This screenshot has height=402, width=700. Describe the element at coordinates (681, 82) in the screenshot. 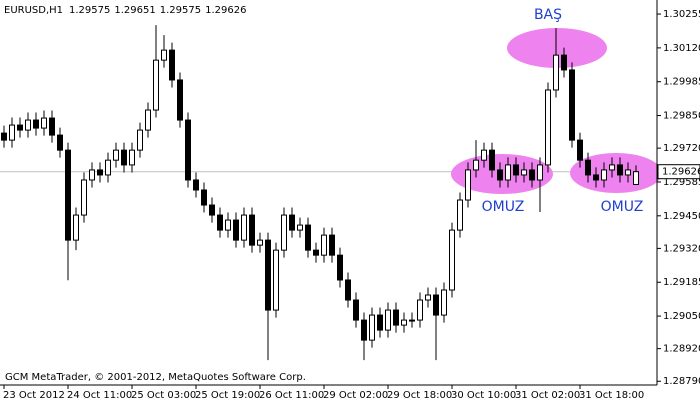

I see `y-tick-label: 1.29985` at that location.